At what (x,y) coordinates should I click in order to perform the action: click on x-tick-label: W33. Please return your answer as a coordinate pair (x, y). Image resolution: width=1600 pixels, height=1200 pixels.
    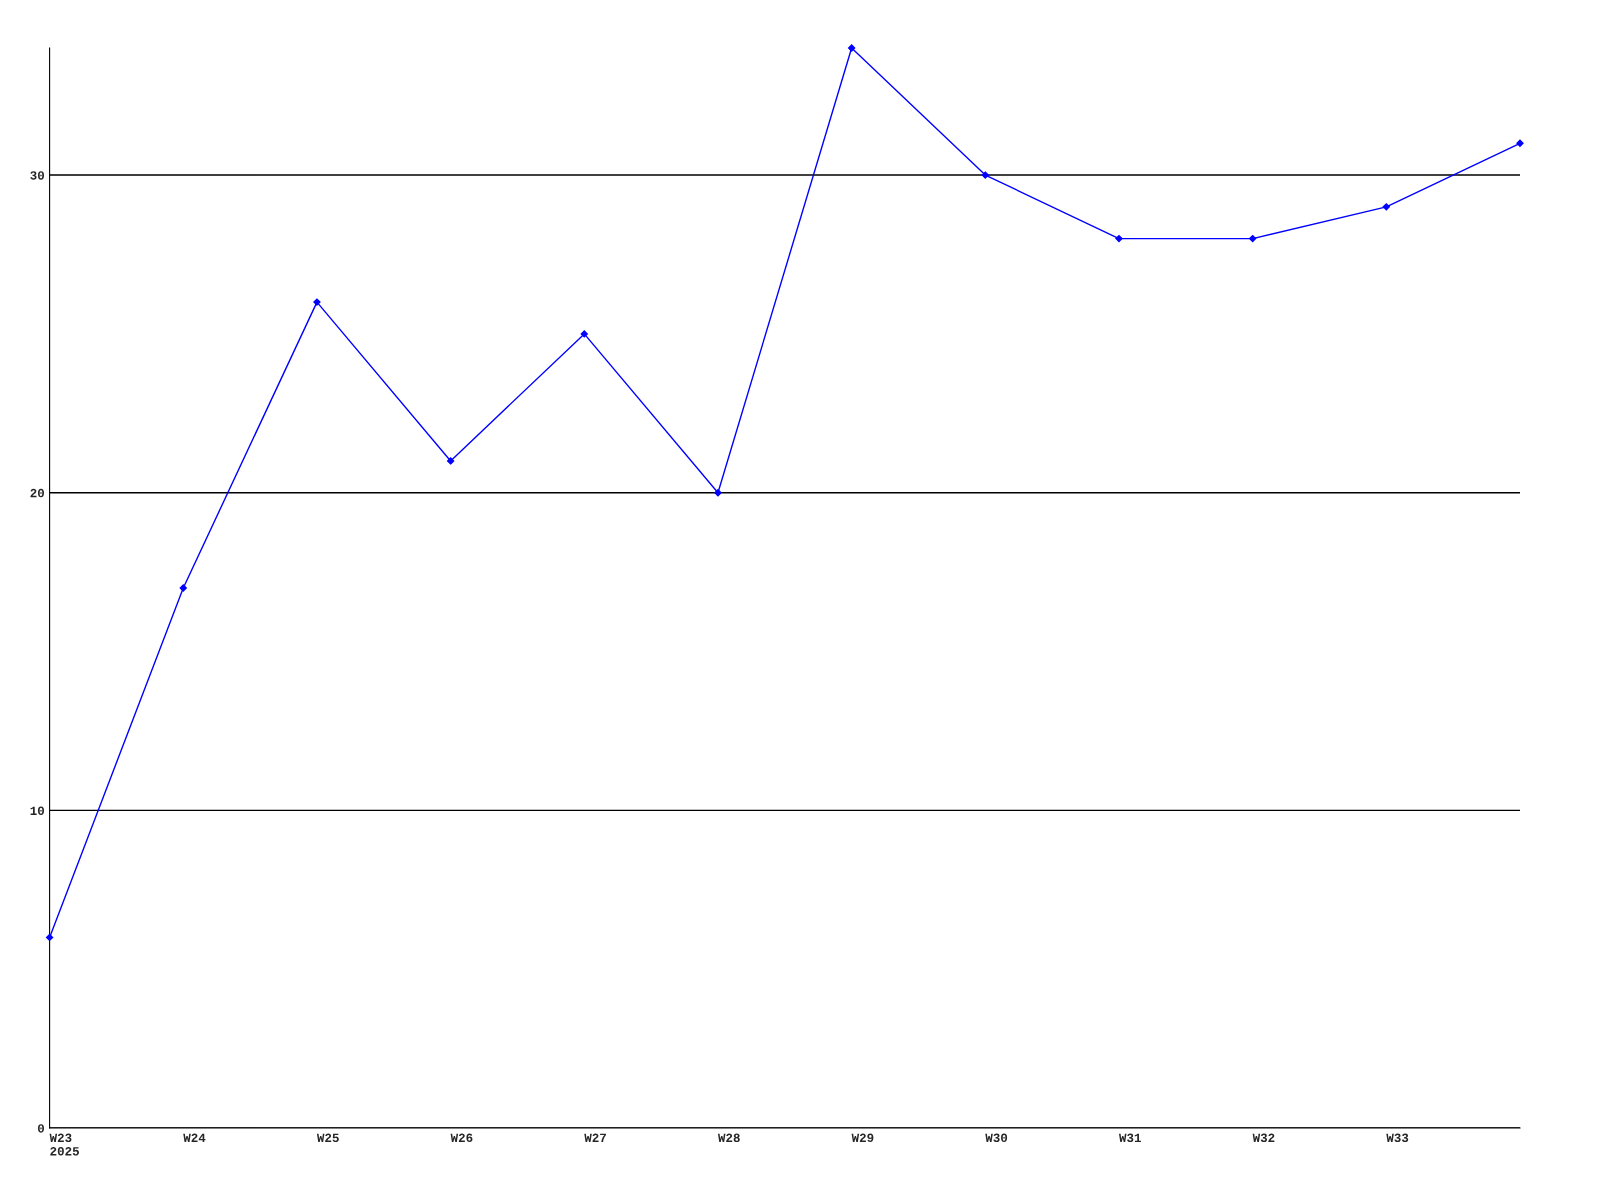
    Looking at the image, I should click on (1397, 1138).